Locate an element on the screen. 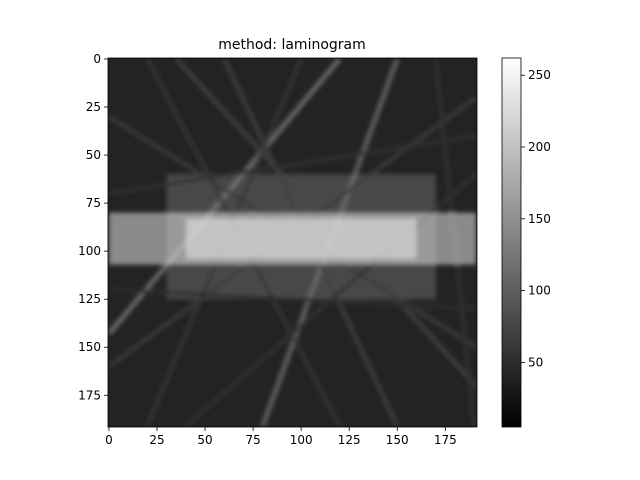 The height and width of the screenshot is (480, 640). bright-band-core is located at coordinates (301, 238).